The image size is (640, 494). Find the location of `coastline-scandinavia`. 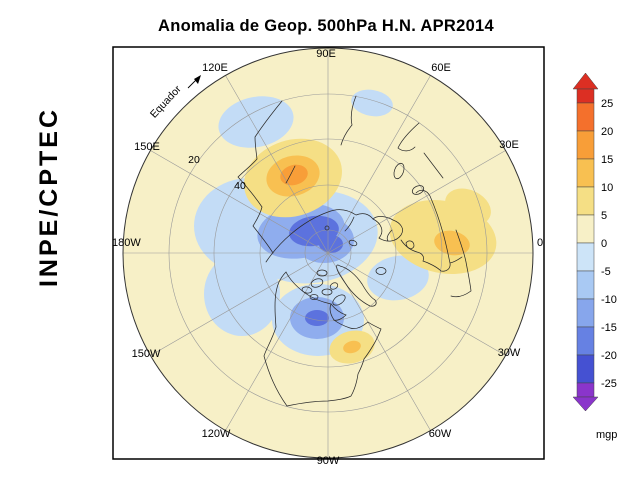

coastline-scandinavia is located at coordinates (387, 229).